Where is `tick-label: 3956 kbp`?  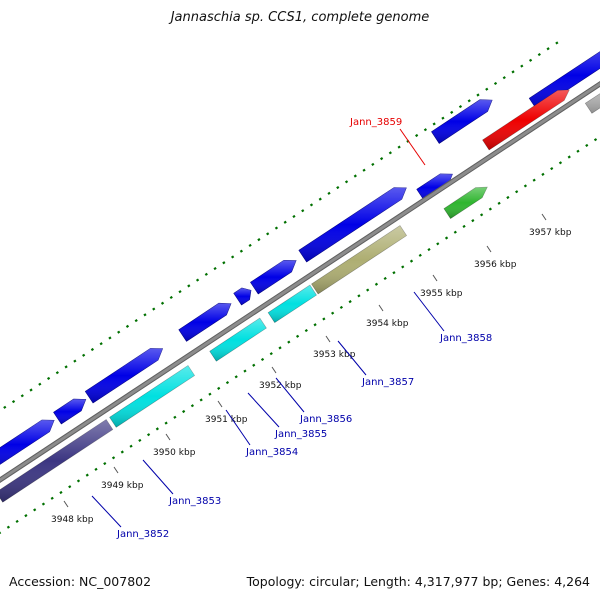
tick-label: 3956 kbp is located at coordinates (495, 265).